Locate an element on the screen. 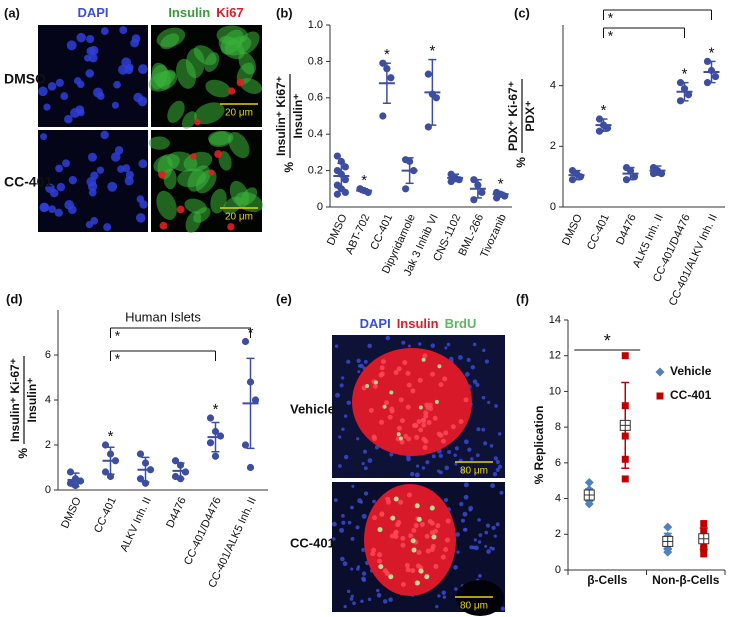  panel-label: (f) is located at coordinates (522, 298).